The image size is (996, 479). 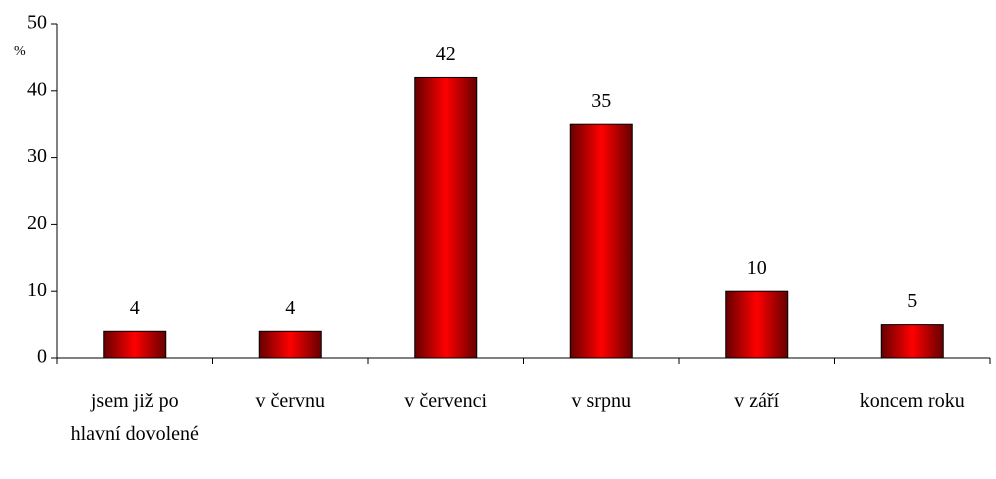 What do you see at coordinates (446, 54) in the screenshot?
I see `data-label: 42` at bounding box center [446, 54].